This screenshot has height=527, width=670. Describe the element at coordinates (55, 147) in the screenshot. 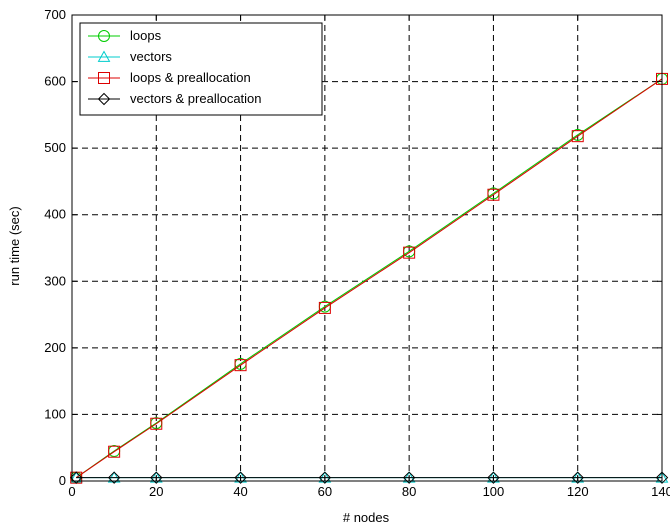

I see `y-tick-label: 500` at that location.